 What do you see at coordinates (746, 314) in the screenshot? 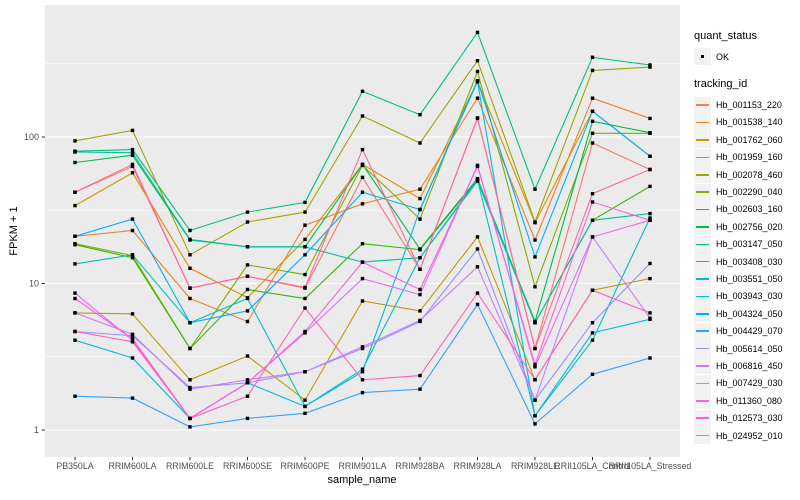
I see `legend-item-Hb_004324_050: Hb_004324_050` at bounding box center [746, 314].